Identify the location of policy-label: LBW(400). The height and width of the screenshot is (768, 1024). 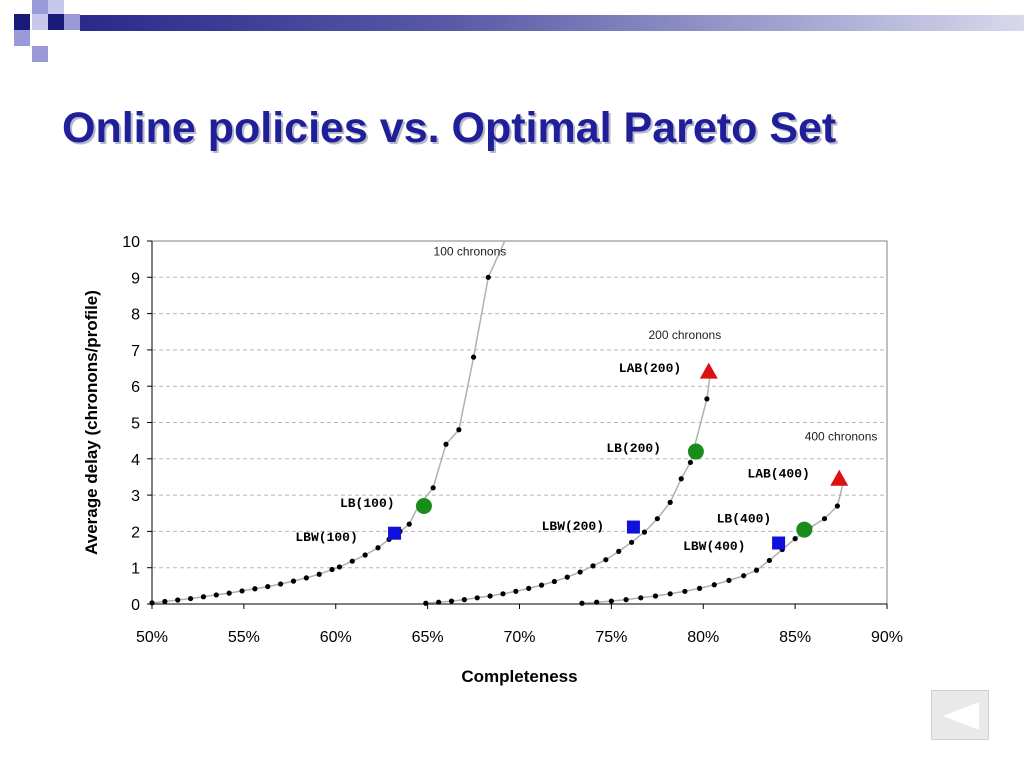
(714, 546).